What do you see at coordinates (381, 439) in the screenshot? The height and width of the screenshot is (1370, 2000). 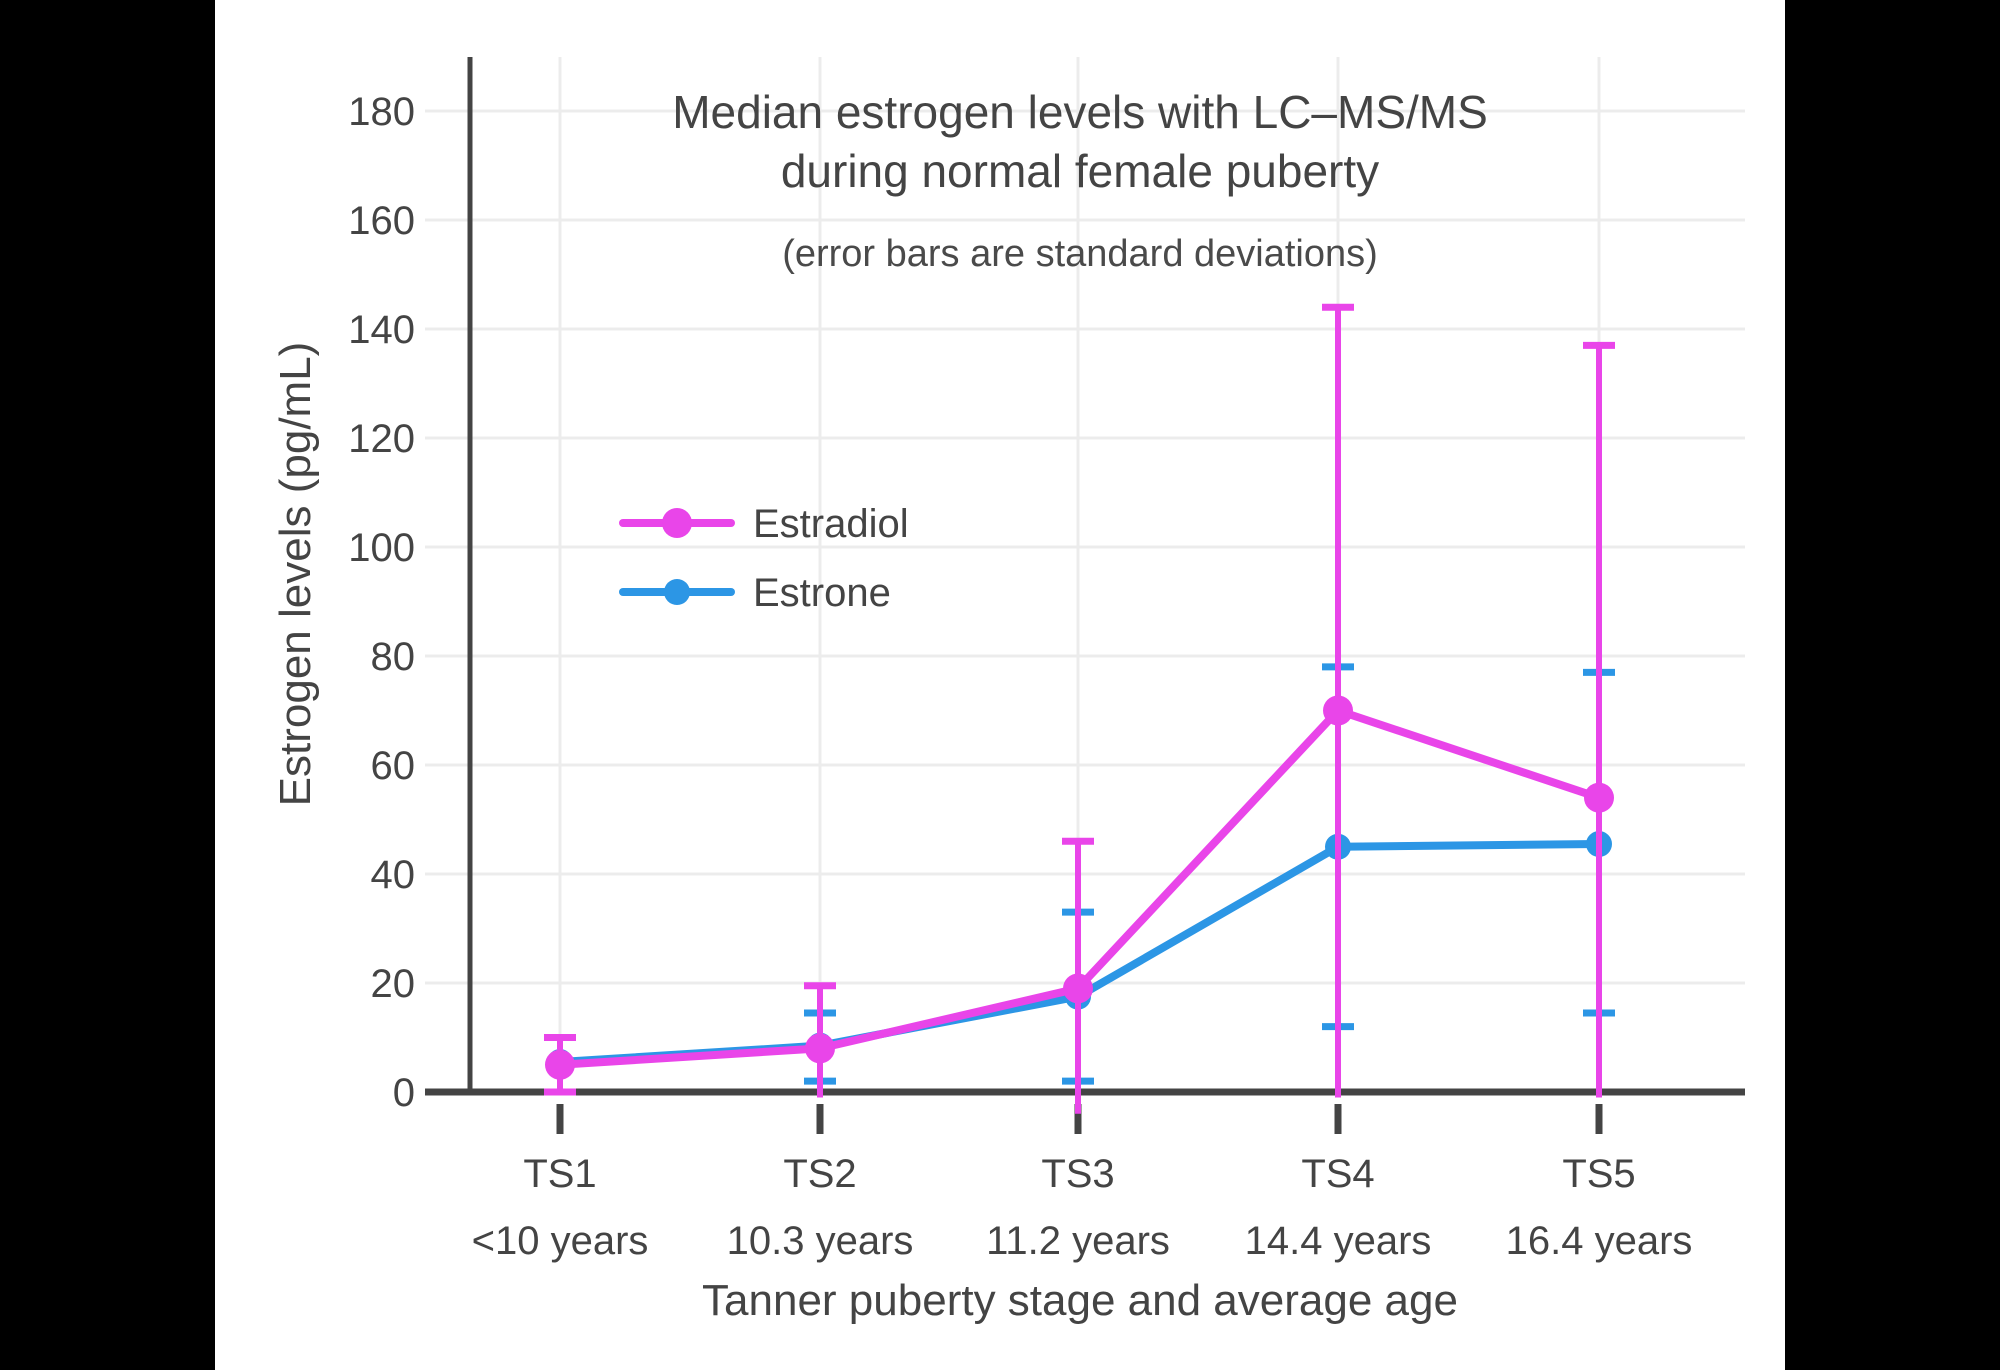 I see `y-tick-label-120: 120` at bounding box center [381, 439].